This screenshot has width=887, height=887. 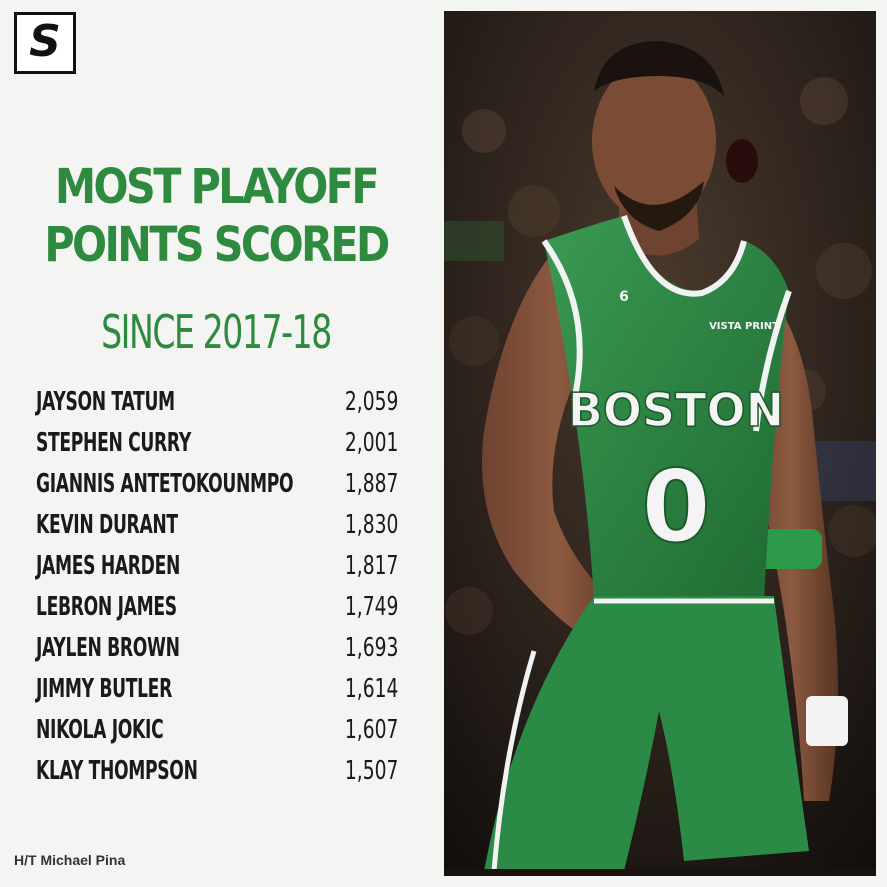 What do you see at coordinates (100, 730) in the screenshot?
I see `player-name: NIKOLA JOKIC` at bounding box center [100, 730].